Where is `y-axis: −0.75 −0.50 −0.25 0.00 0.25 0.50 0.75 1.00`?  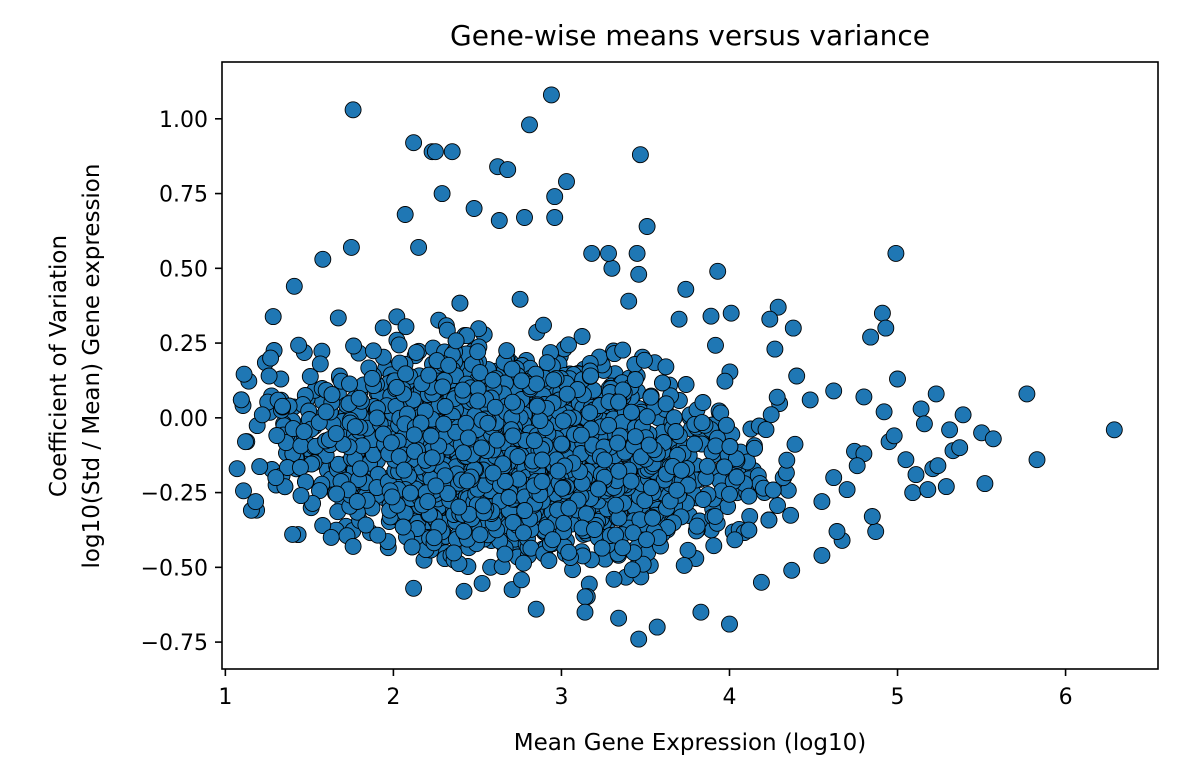 y-axis: −0.75 −0.50 −0.25 0.00 0.25 0.50 0.75 1.00 is located at coordinates (181, 382).